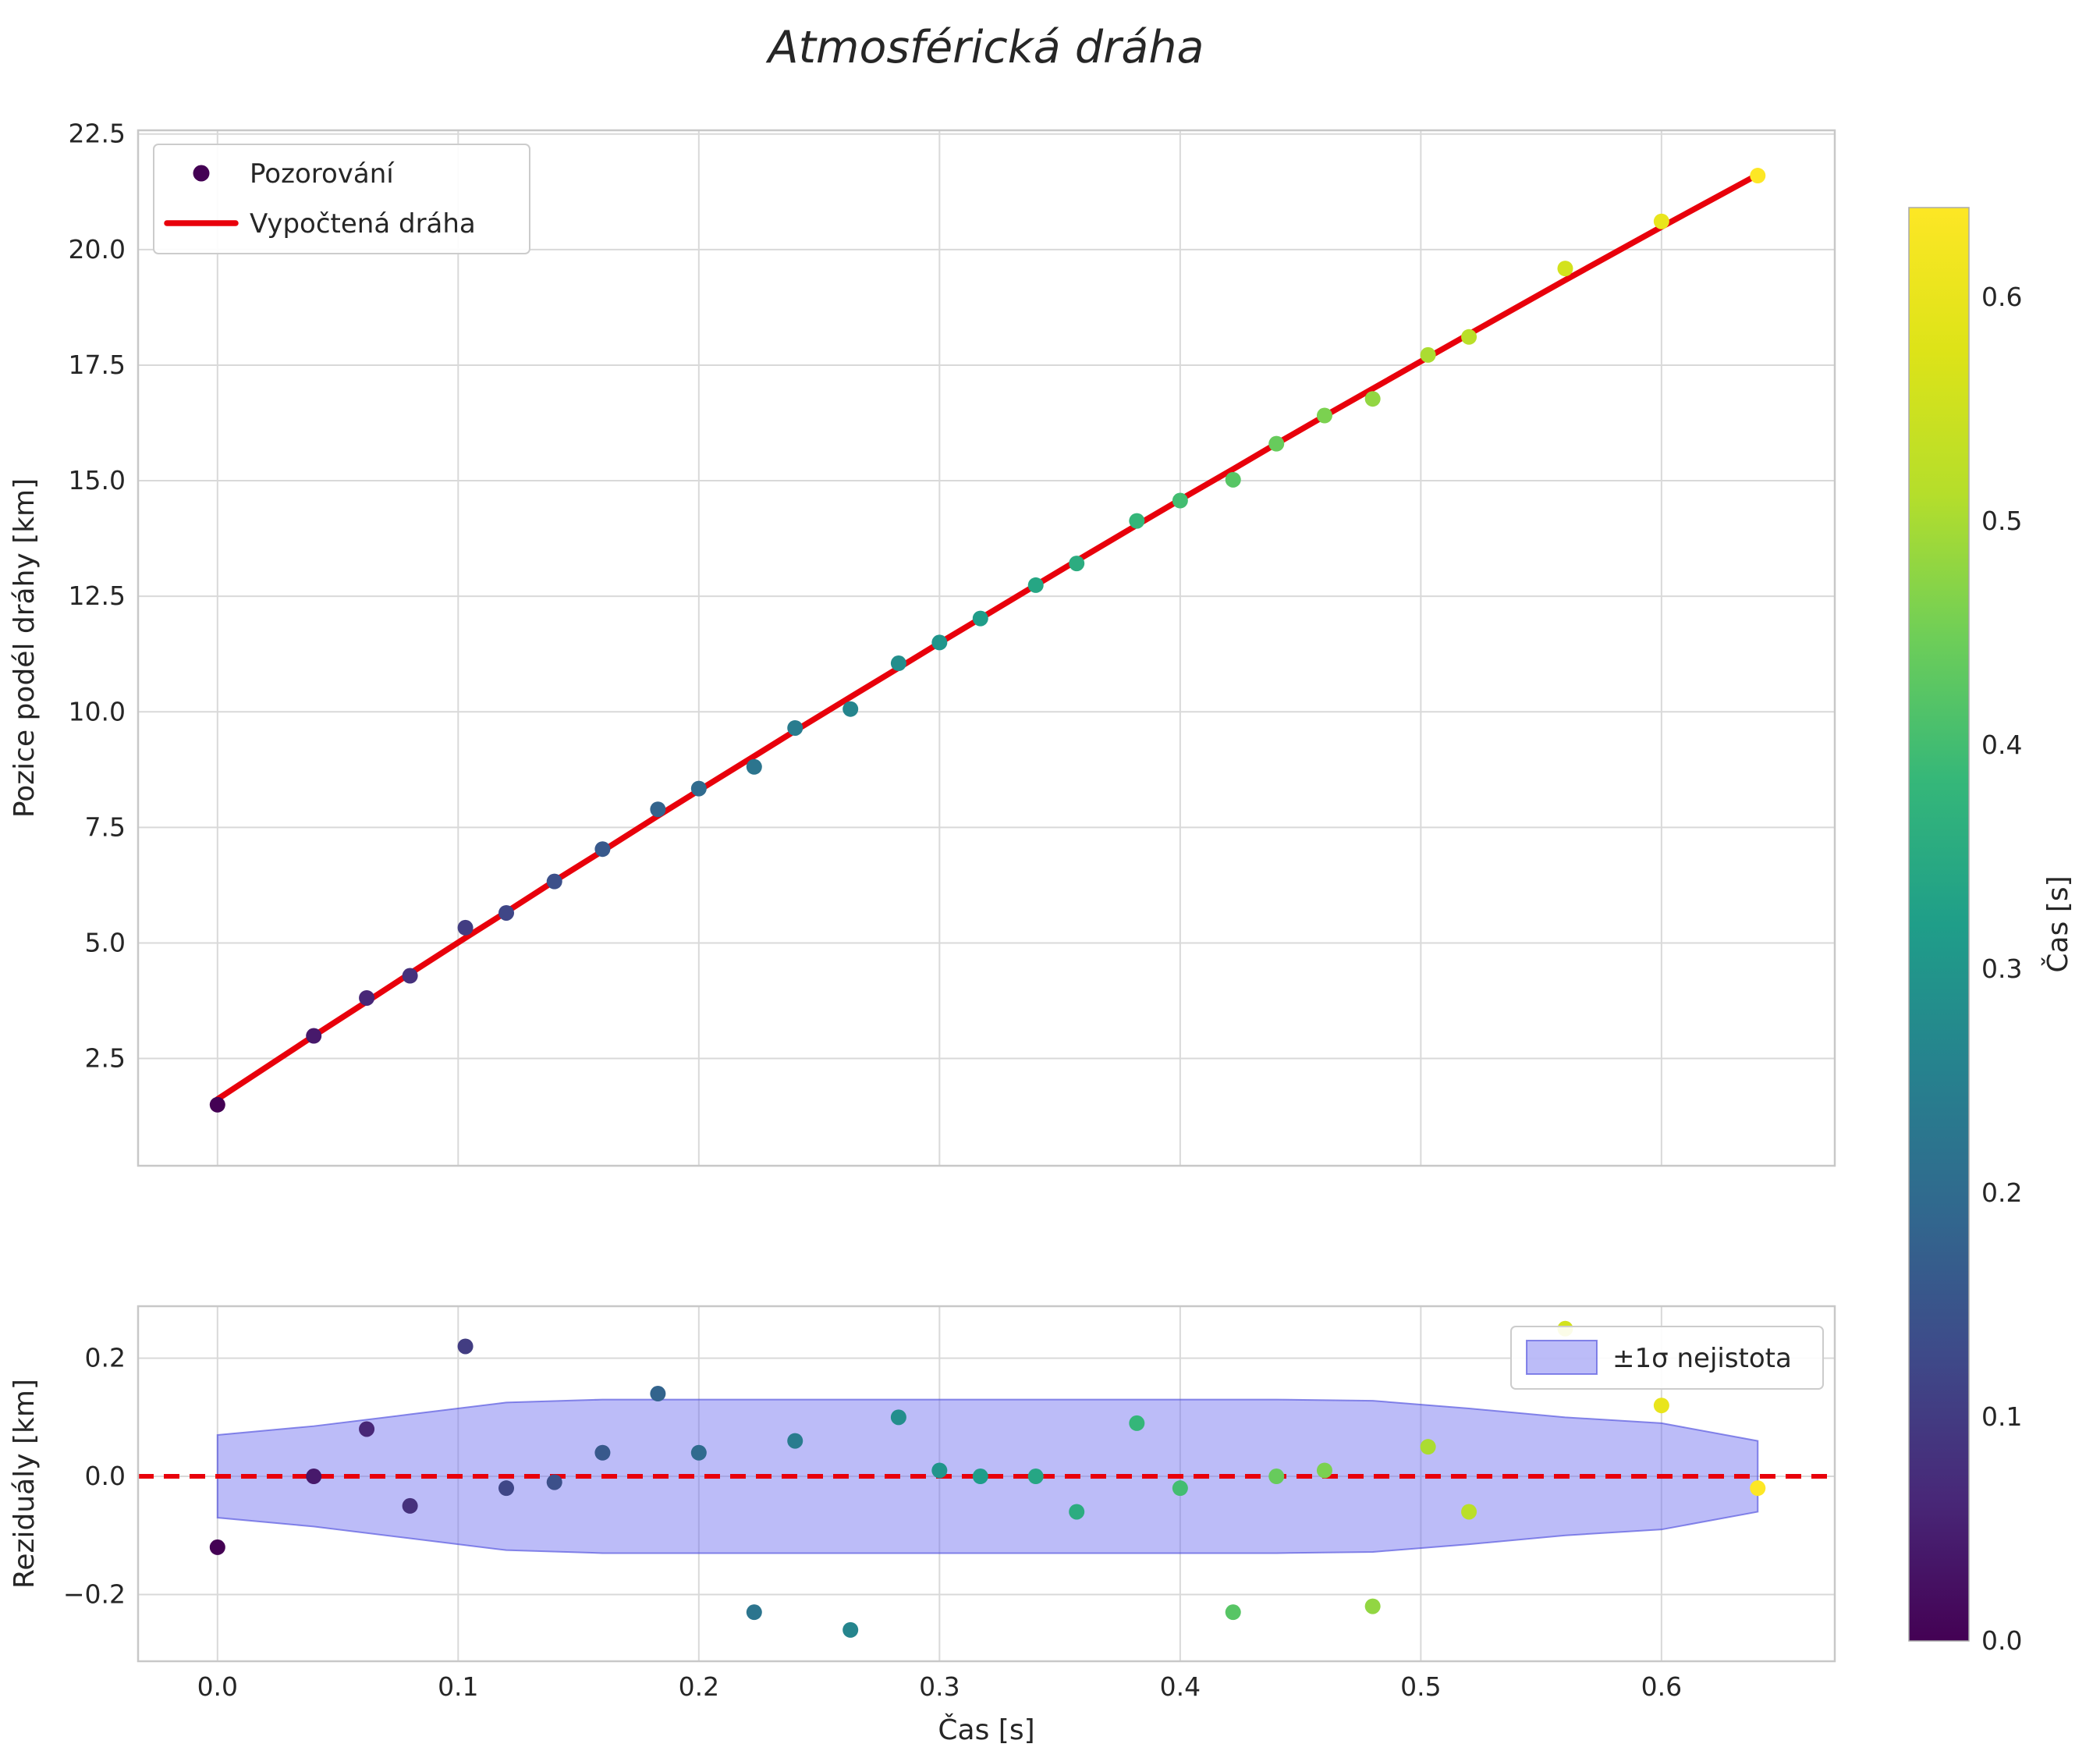 This screenshot has width=2100, height=1758. I want to click on colorbar-tick-label: 0.0, so click(2001, 1640).